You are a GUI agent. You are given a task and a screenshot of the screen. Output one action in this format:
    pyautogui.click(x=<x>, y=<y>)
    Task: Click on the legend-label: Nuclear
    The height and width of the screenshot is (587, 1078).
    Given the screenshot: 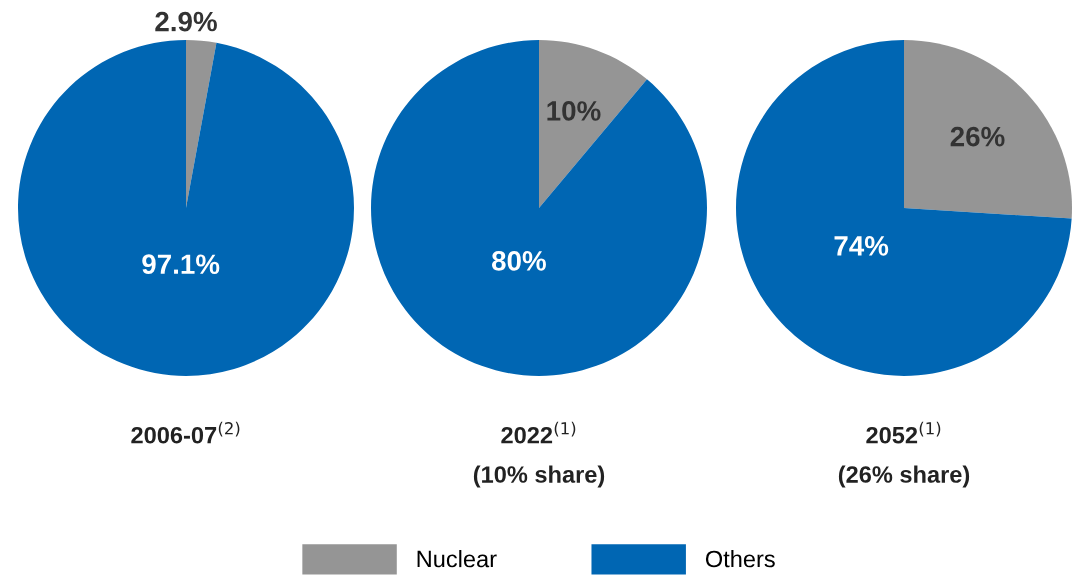 What is the action you would take?
    pyautogui.click(x=457, y=559)
    